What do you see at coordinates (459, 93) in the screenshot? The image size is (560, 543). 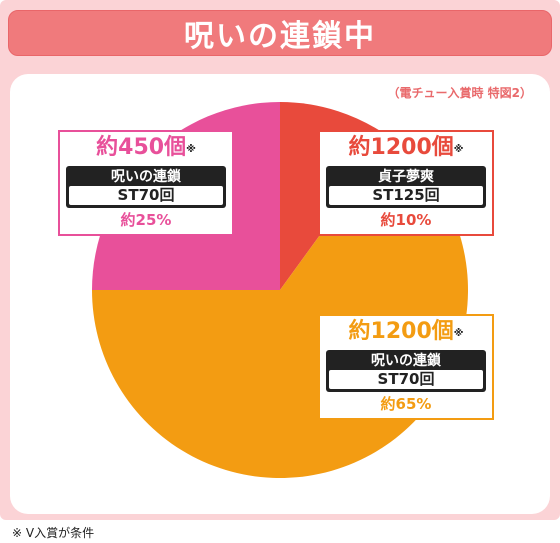 I see `condition-note: （電チュー入賞時 特図2）` at bounding box center [459, 93].